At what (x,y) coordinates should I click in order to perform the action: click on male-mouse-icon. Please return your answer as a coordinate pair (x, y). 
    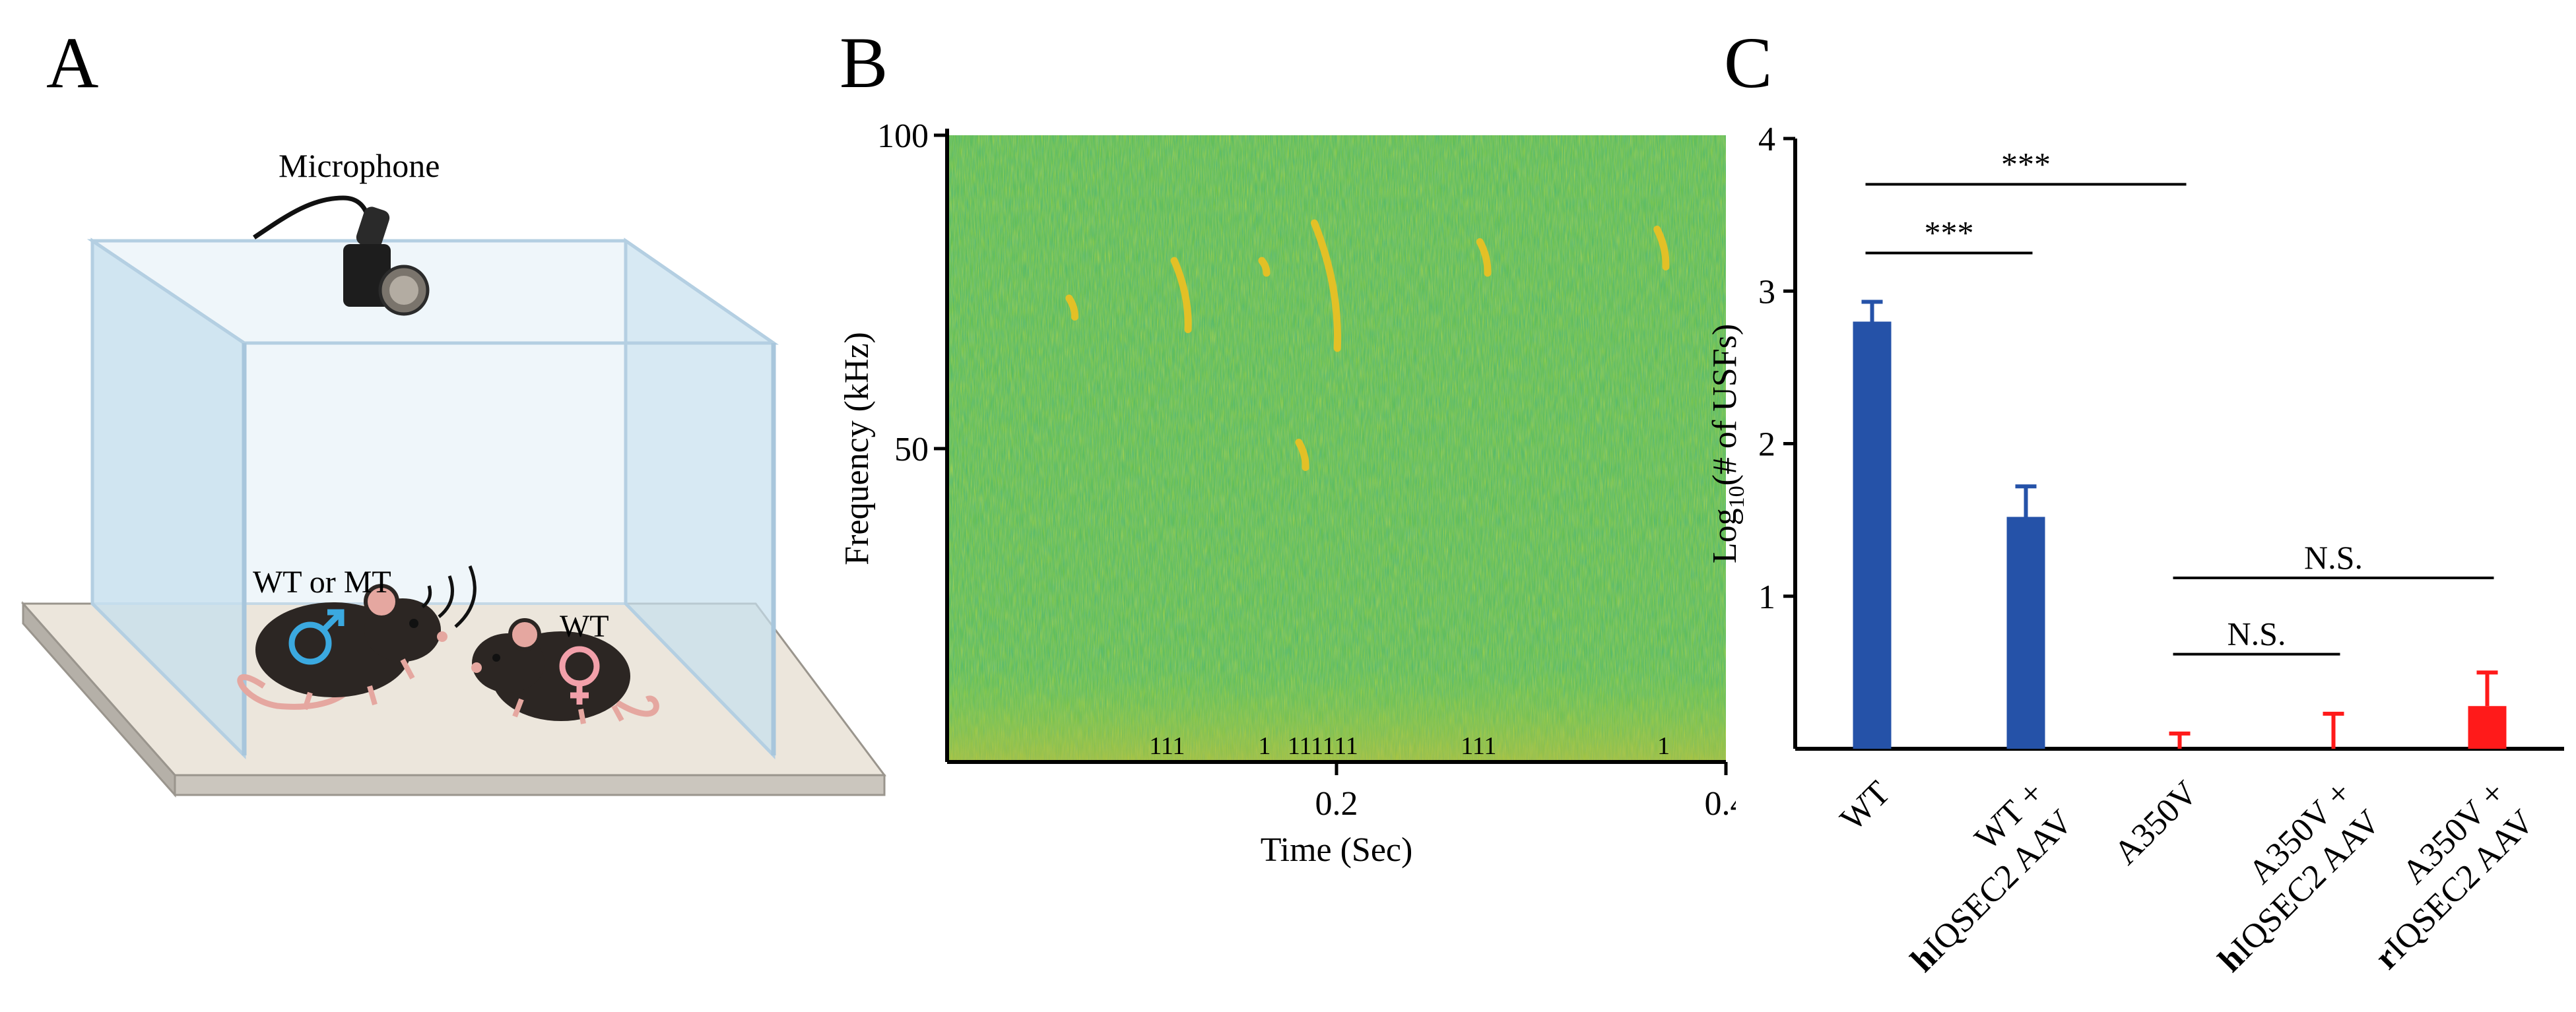
    Looking at the image, I should click on (342, 647).